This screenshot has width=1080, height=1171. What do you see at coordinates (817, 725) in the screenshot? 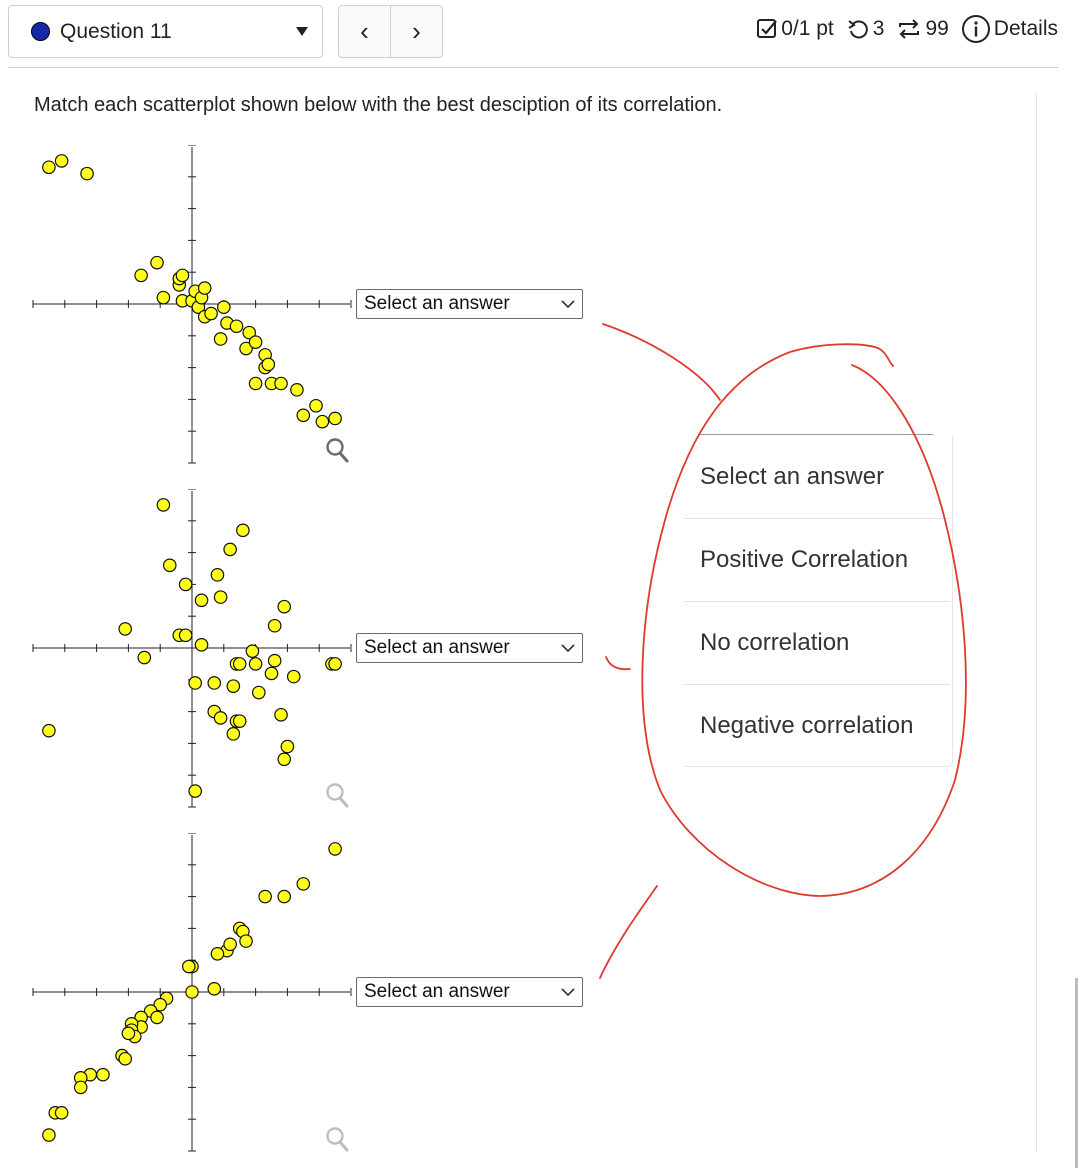
I see `option-negative-correlation: Negative correlation` at bounding box center [817, 725].